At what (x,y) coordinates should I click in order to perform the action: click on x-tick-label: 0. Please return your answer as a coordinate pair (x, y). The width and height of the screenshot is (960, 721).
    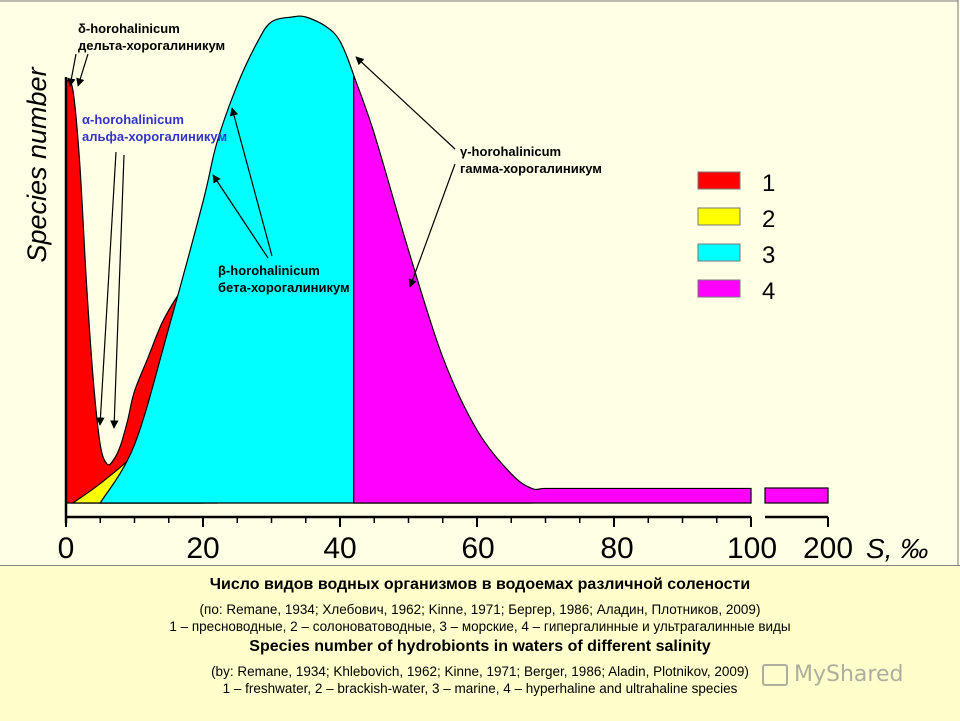
    Looking at the image, I should click on (66, 548).